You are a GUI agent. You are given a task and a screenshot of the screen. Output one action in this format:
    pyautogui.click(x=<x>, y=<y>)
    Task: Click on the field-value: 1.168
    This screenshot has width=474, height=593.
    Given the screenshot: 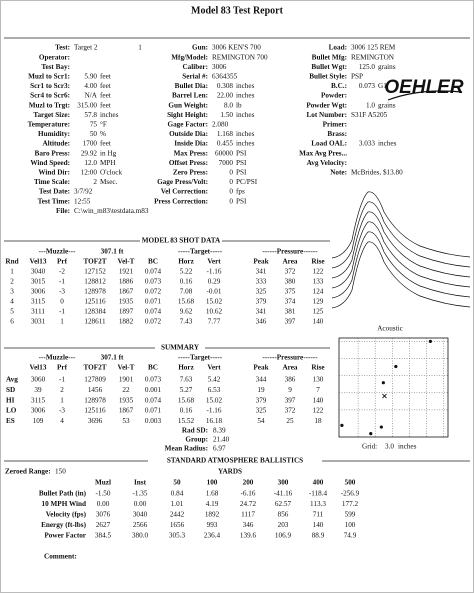 What is the action you would take?
    pyautogui.click(x=225, y=134)
    